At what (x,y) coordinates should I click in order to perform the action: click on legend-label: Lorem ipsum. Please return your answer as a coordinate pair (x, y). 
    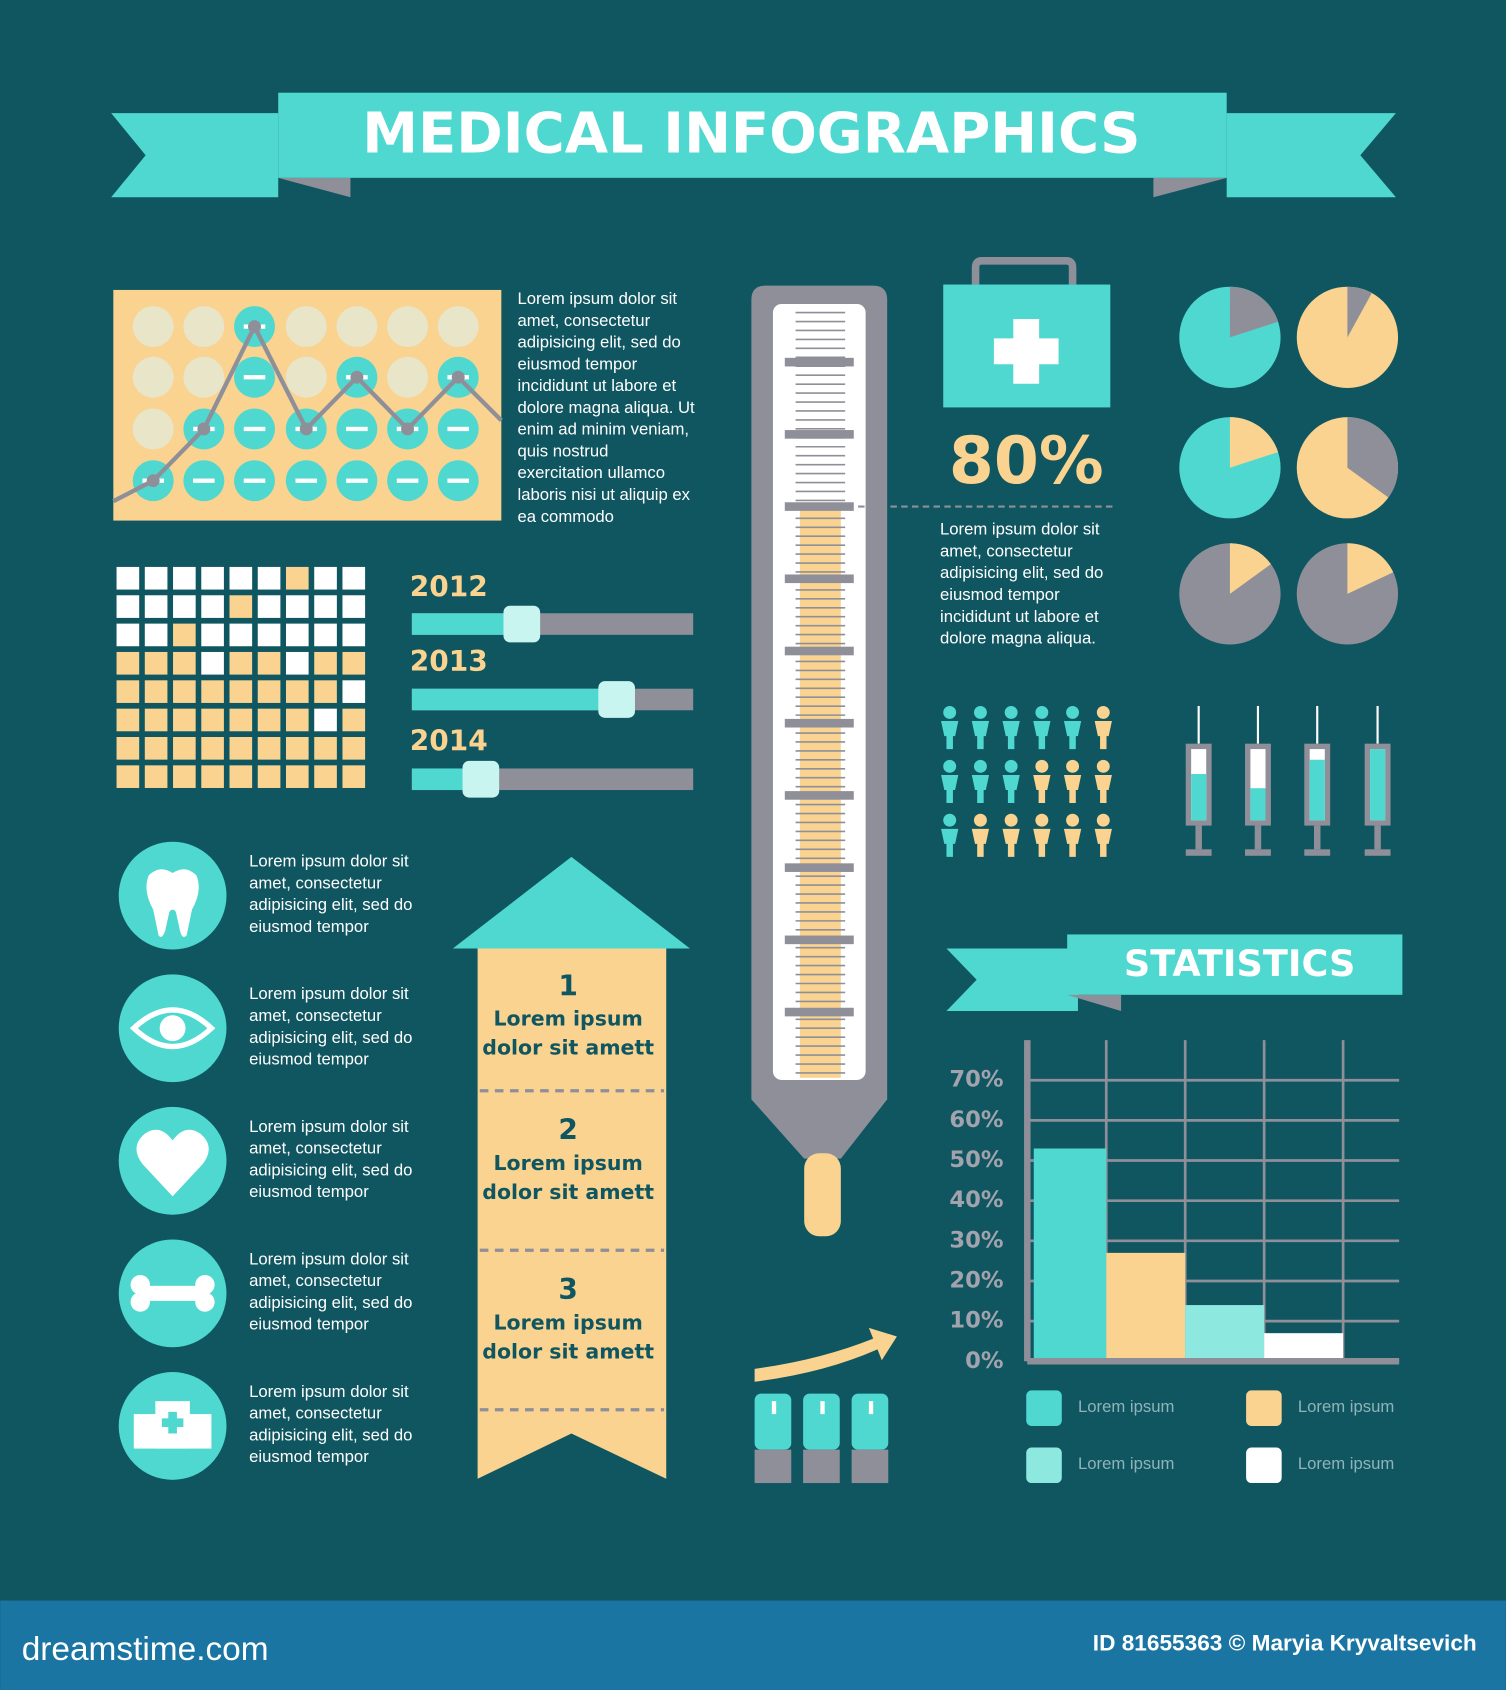
    Looking at the image, I should click on (1126, 1406).